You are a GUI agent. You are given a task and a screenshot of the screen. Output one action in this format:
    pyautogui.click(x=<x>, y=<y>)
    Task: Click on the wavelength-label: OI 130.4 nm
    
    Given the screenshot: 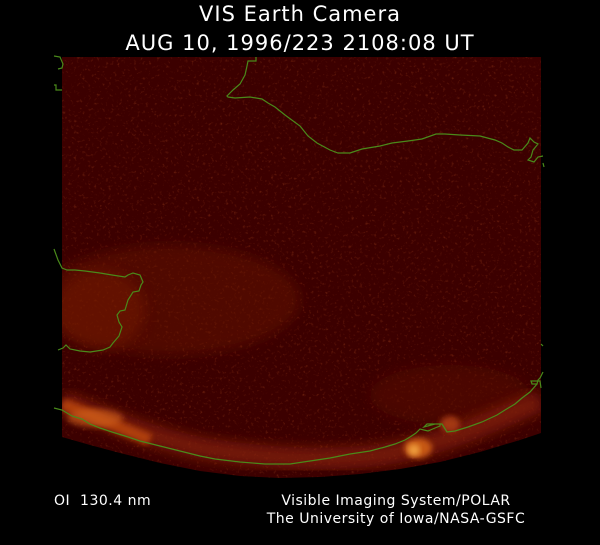 What is the action you would take?
    pyautogui.click(x=103, y=501)
    